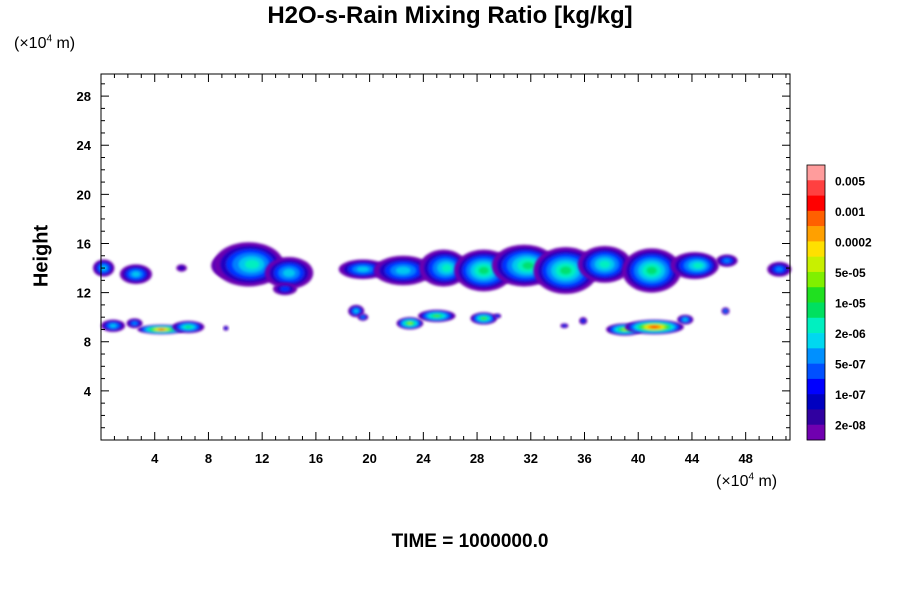 This screenshot has height=600, width=900. Describe the element at coordinates (531, 458) in the screenshot. I see `x-tick-label: 32` at that location.